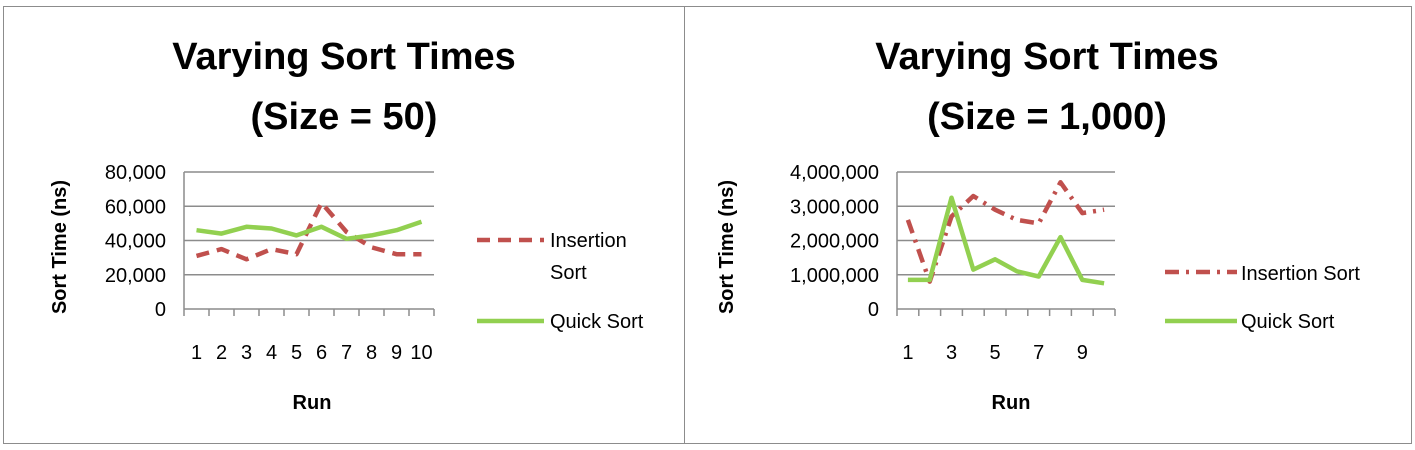 This screenshot has height=450, width=1415. I want to click on x-tick-label: 4, so click(271, 353).